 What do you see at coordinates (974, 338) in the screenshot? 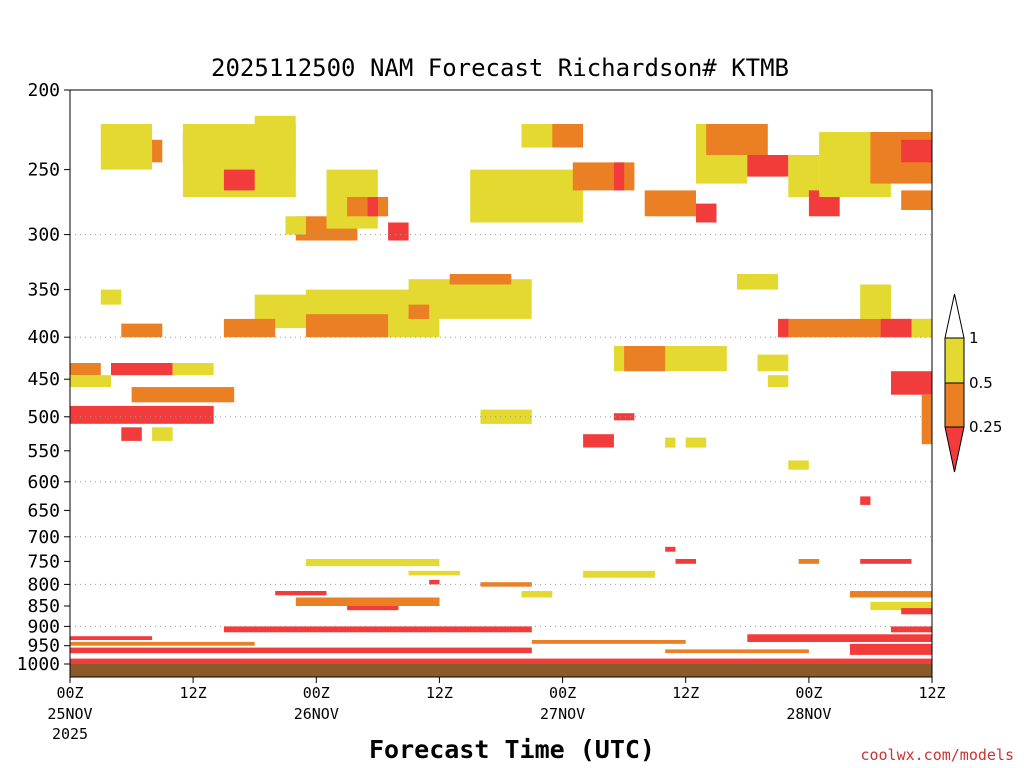
I see `legend-label-0: 1` at bounding box center [974, 338].